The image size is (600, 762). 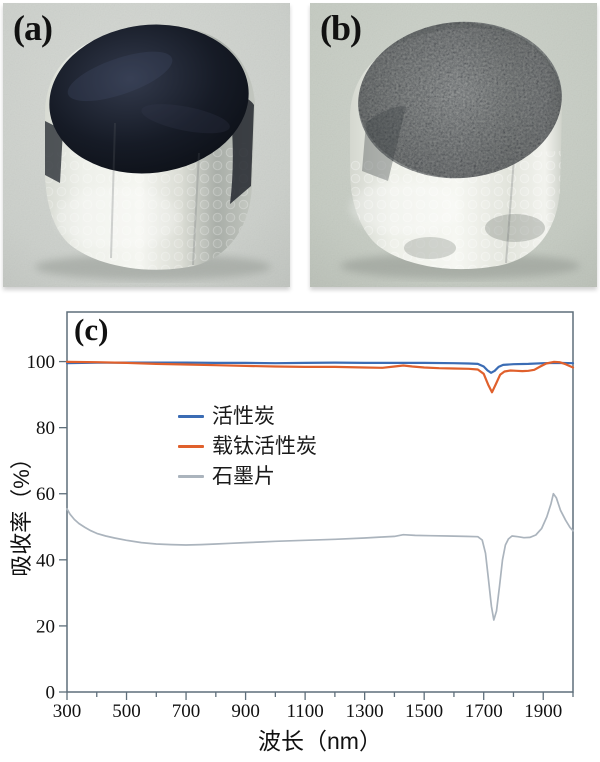 I want to click on legend-item-activated-carbon: 活性炭, so click(x=247, y=416).